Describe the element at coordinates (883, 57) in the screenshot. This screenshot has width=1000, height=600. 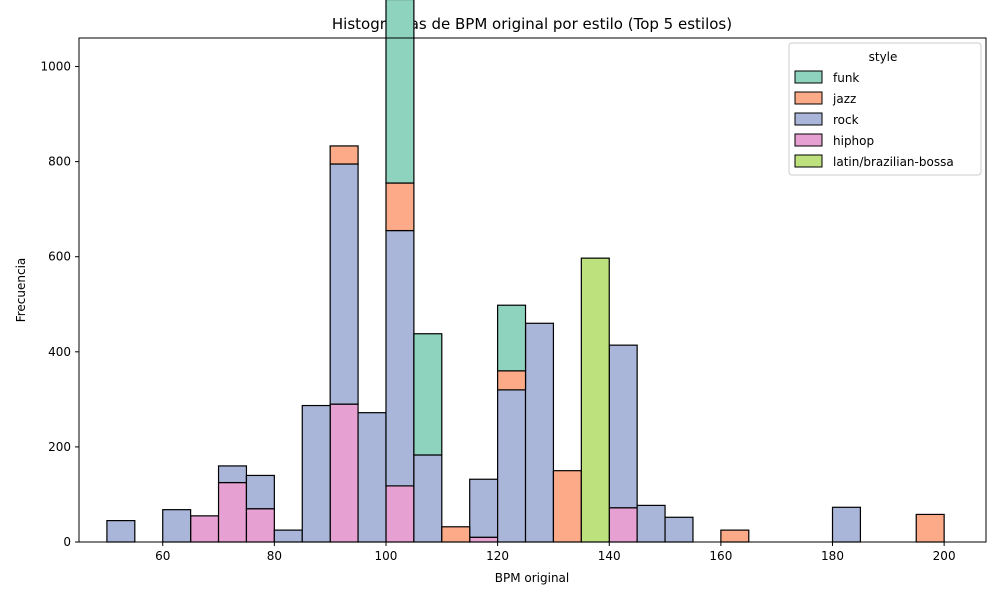
I see `legend-title: style` at that location.